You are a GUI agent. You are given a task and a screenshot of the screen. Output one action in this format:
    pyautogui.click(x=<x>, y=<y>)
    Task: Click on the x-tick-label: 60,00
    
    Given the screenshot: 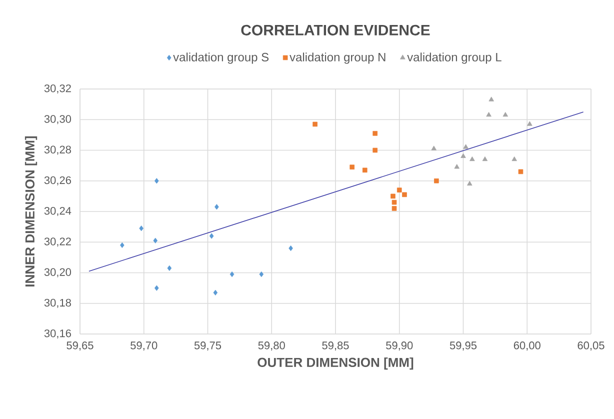 What is the action you would take?
    pyautogui.click(x=527, y=346)
    